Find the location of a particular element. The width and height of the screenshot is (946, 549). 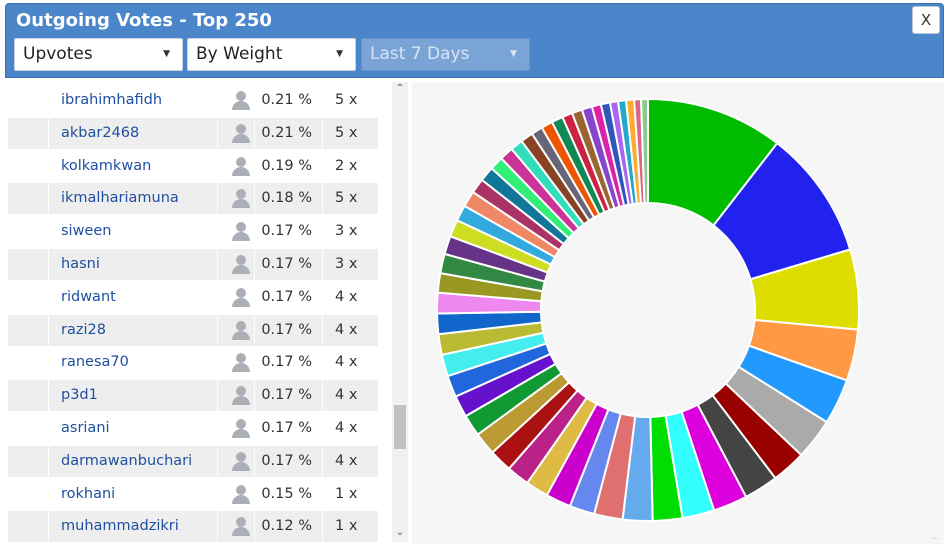

vote-percent: 0.21 % is located at coordinates (286, 132).